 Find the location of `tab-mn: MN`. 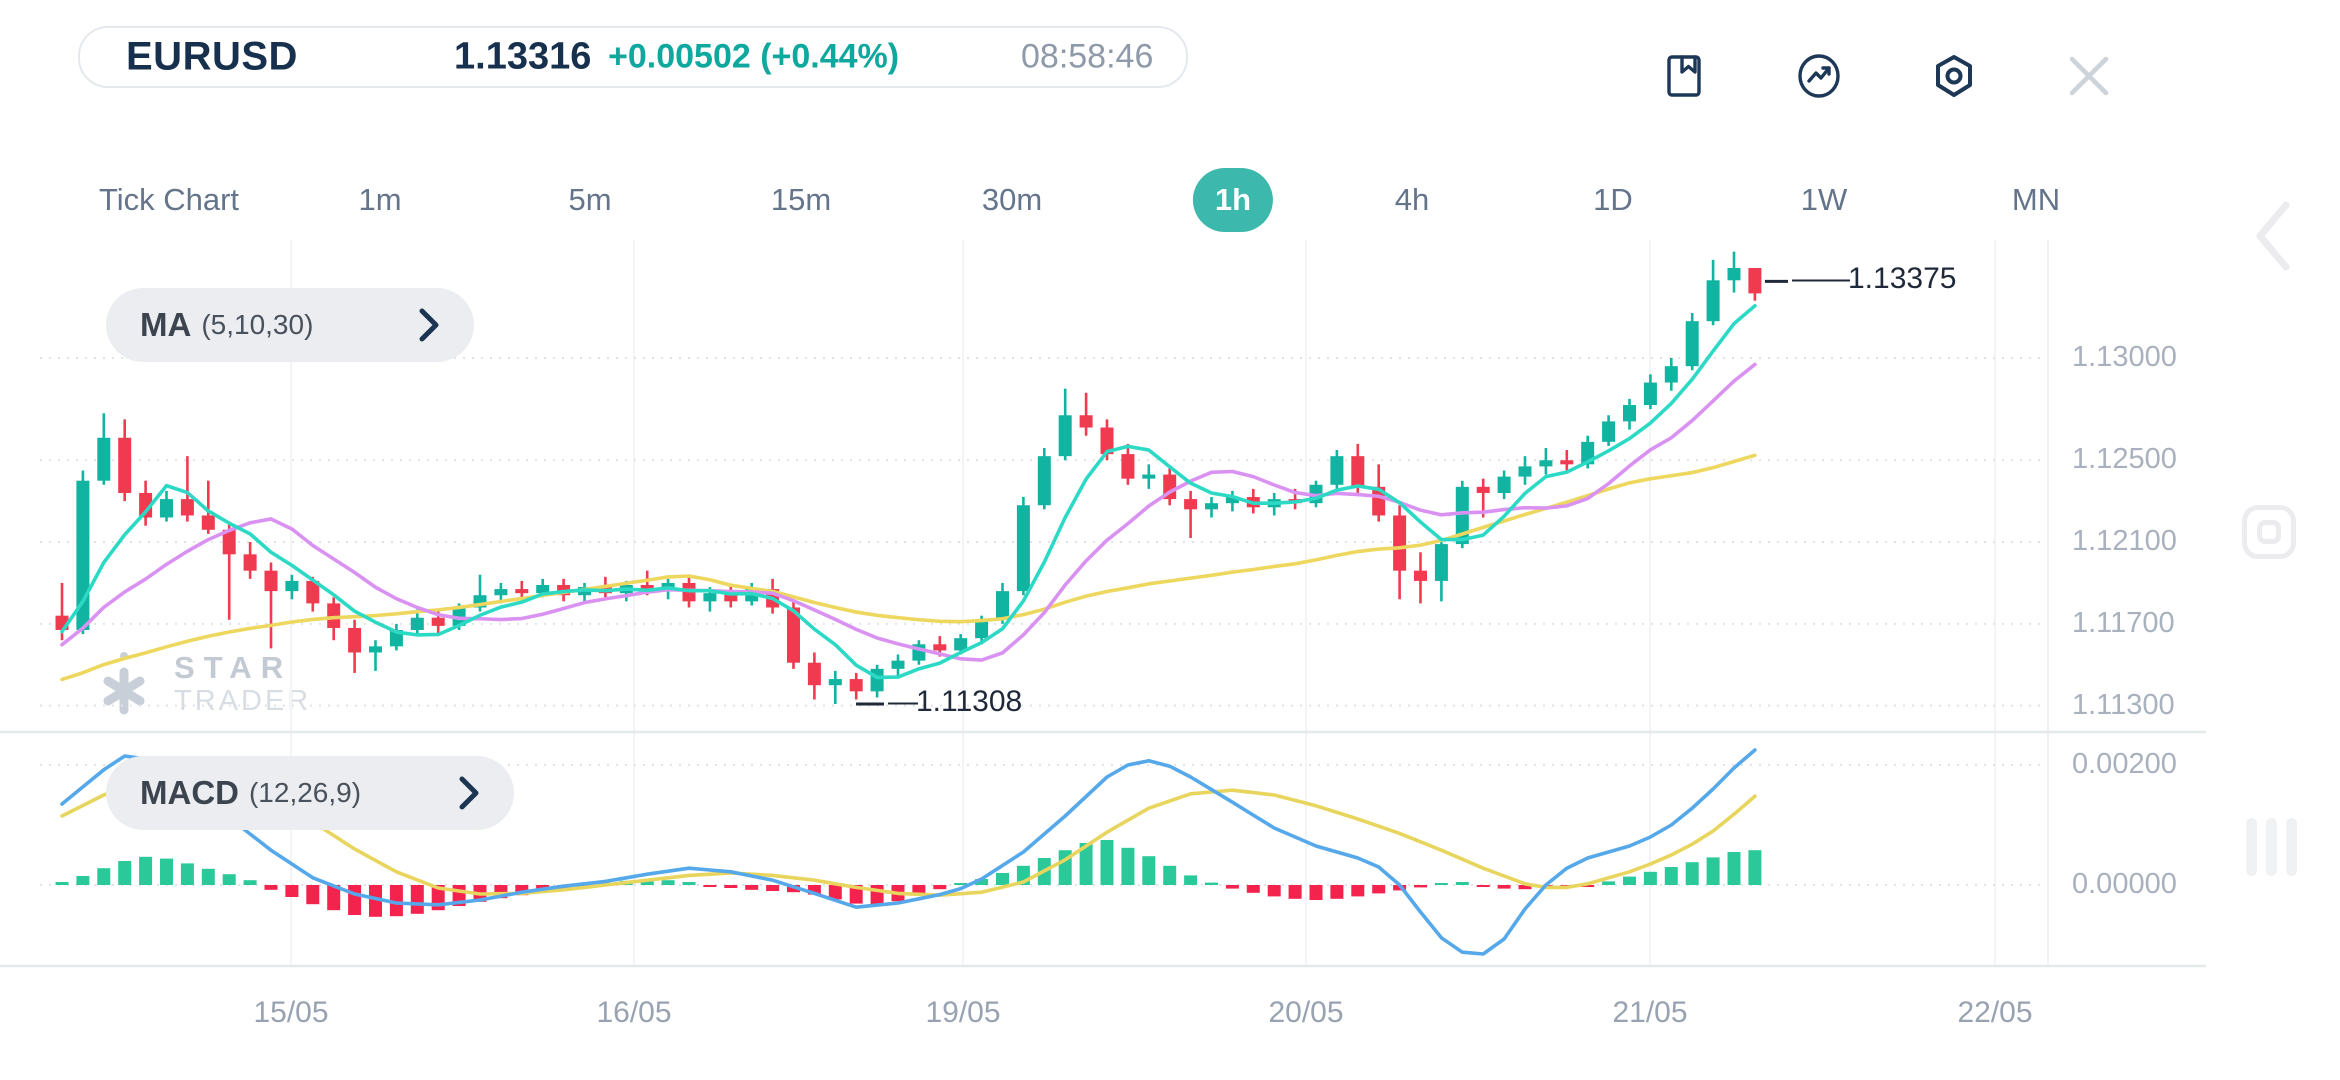

tab-mn: MN is located at coordinates (2036, 199).